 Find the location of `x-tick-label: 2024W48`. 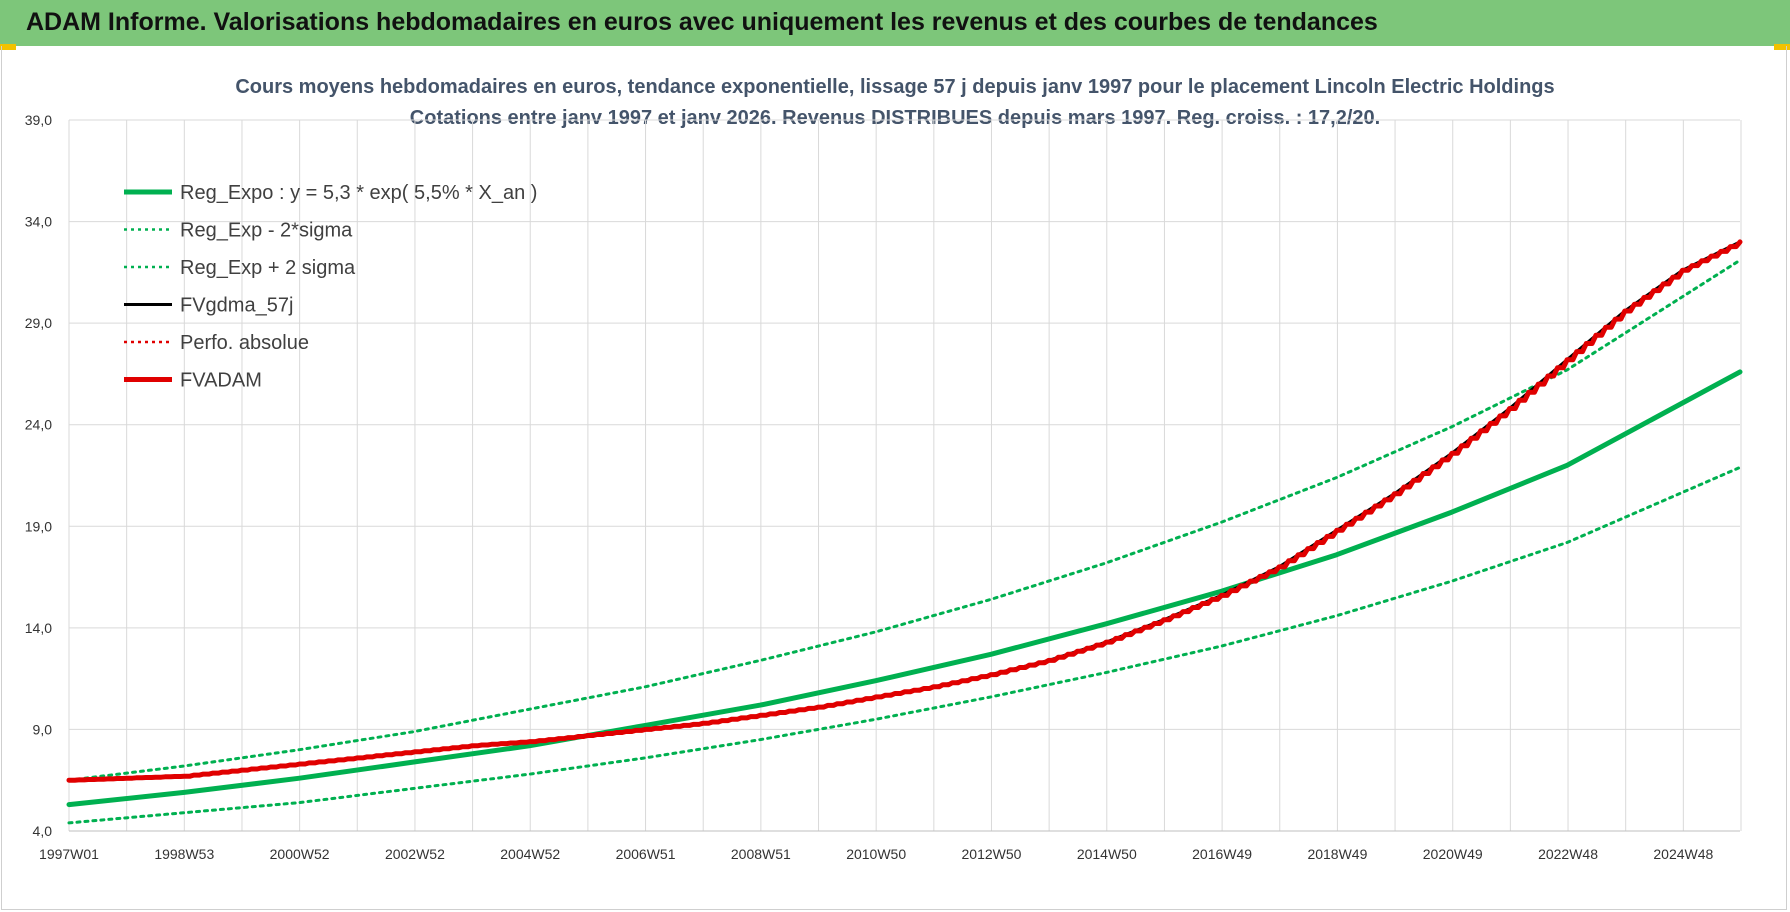

x-tick-label: 2024W48 is located at coordinates (1683, 854).